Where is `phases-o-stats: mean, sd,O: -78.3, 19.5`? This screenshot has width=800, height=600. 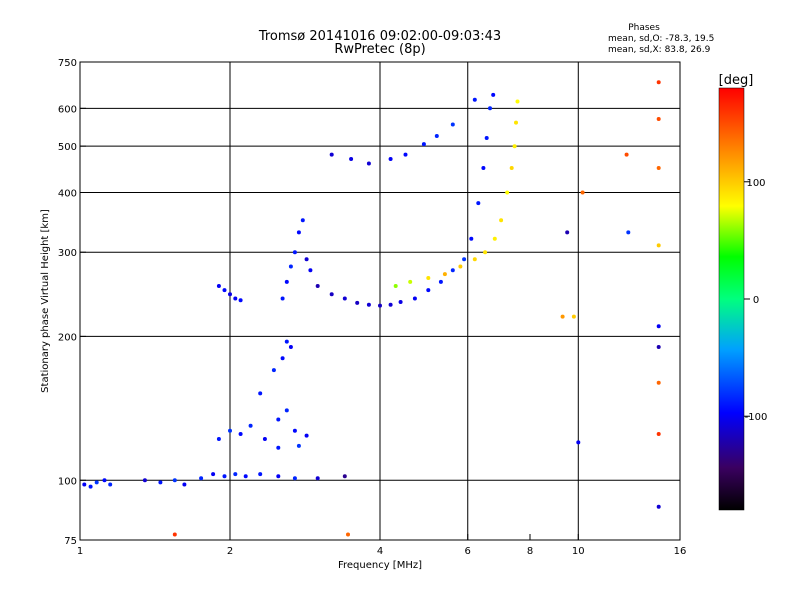 phases-o-stats: mean, sd,O: -78.3, 19.5 is located at coordinates (661, 39).